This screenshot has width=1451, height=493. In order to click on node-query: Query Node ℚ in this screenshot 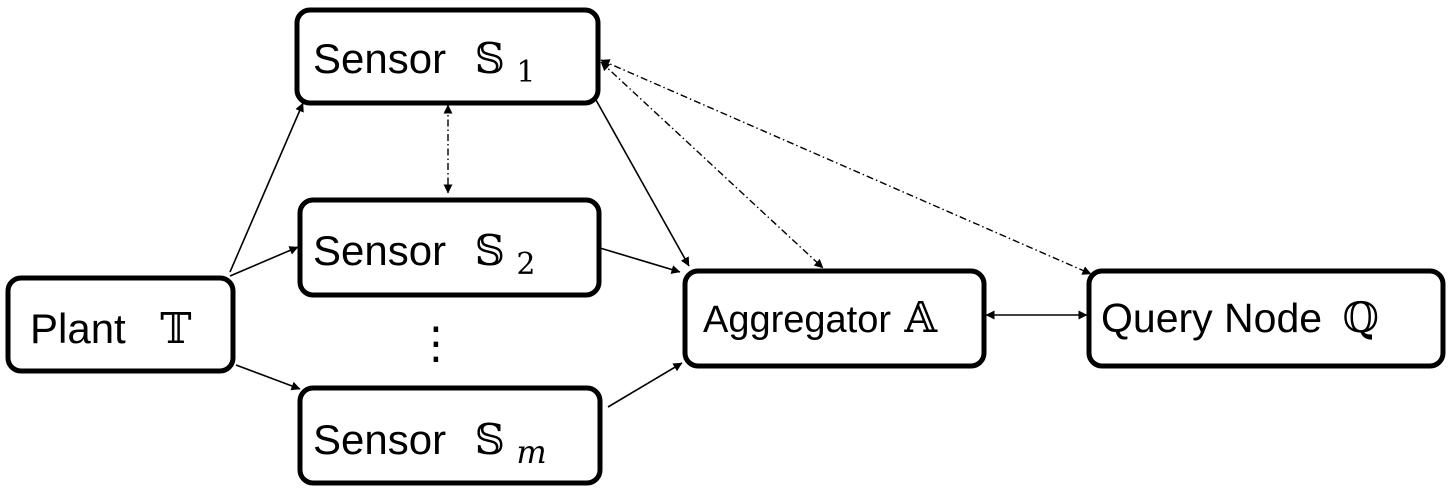, I will do `click(1266, 318)`.